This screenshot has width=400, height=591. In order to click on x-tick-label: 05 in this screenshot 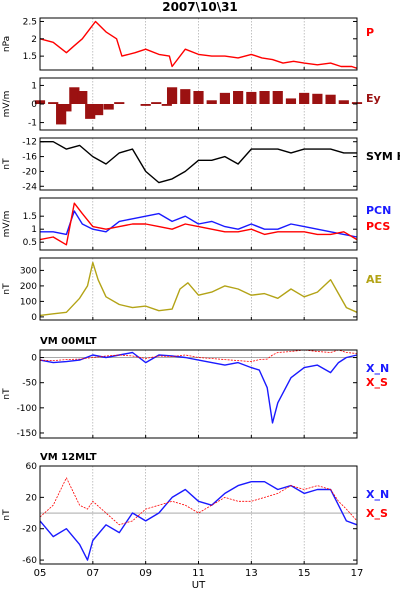, I will do `click(40, 573)`.